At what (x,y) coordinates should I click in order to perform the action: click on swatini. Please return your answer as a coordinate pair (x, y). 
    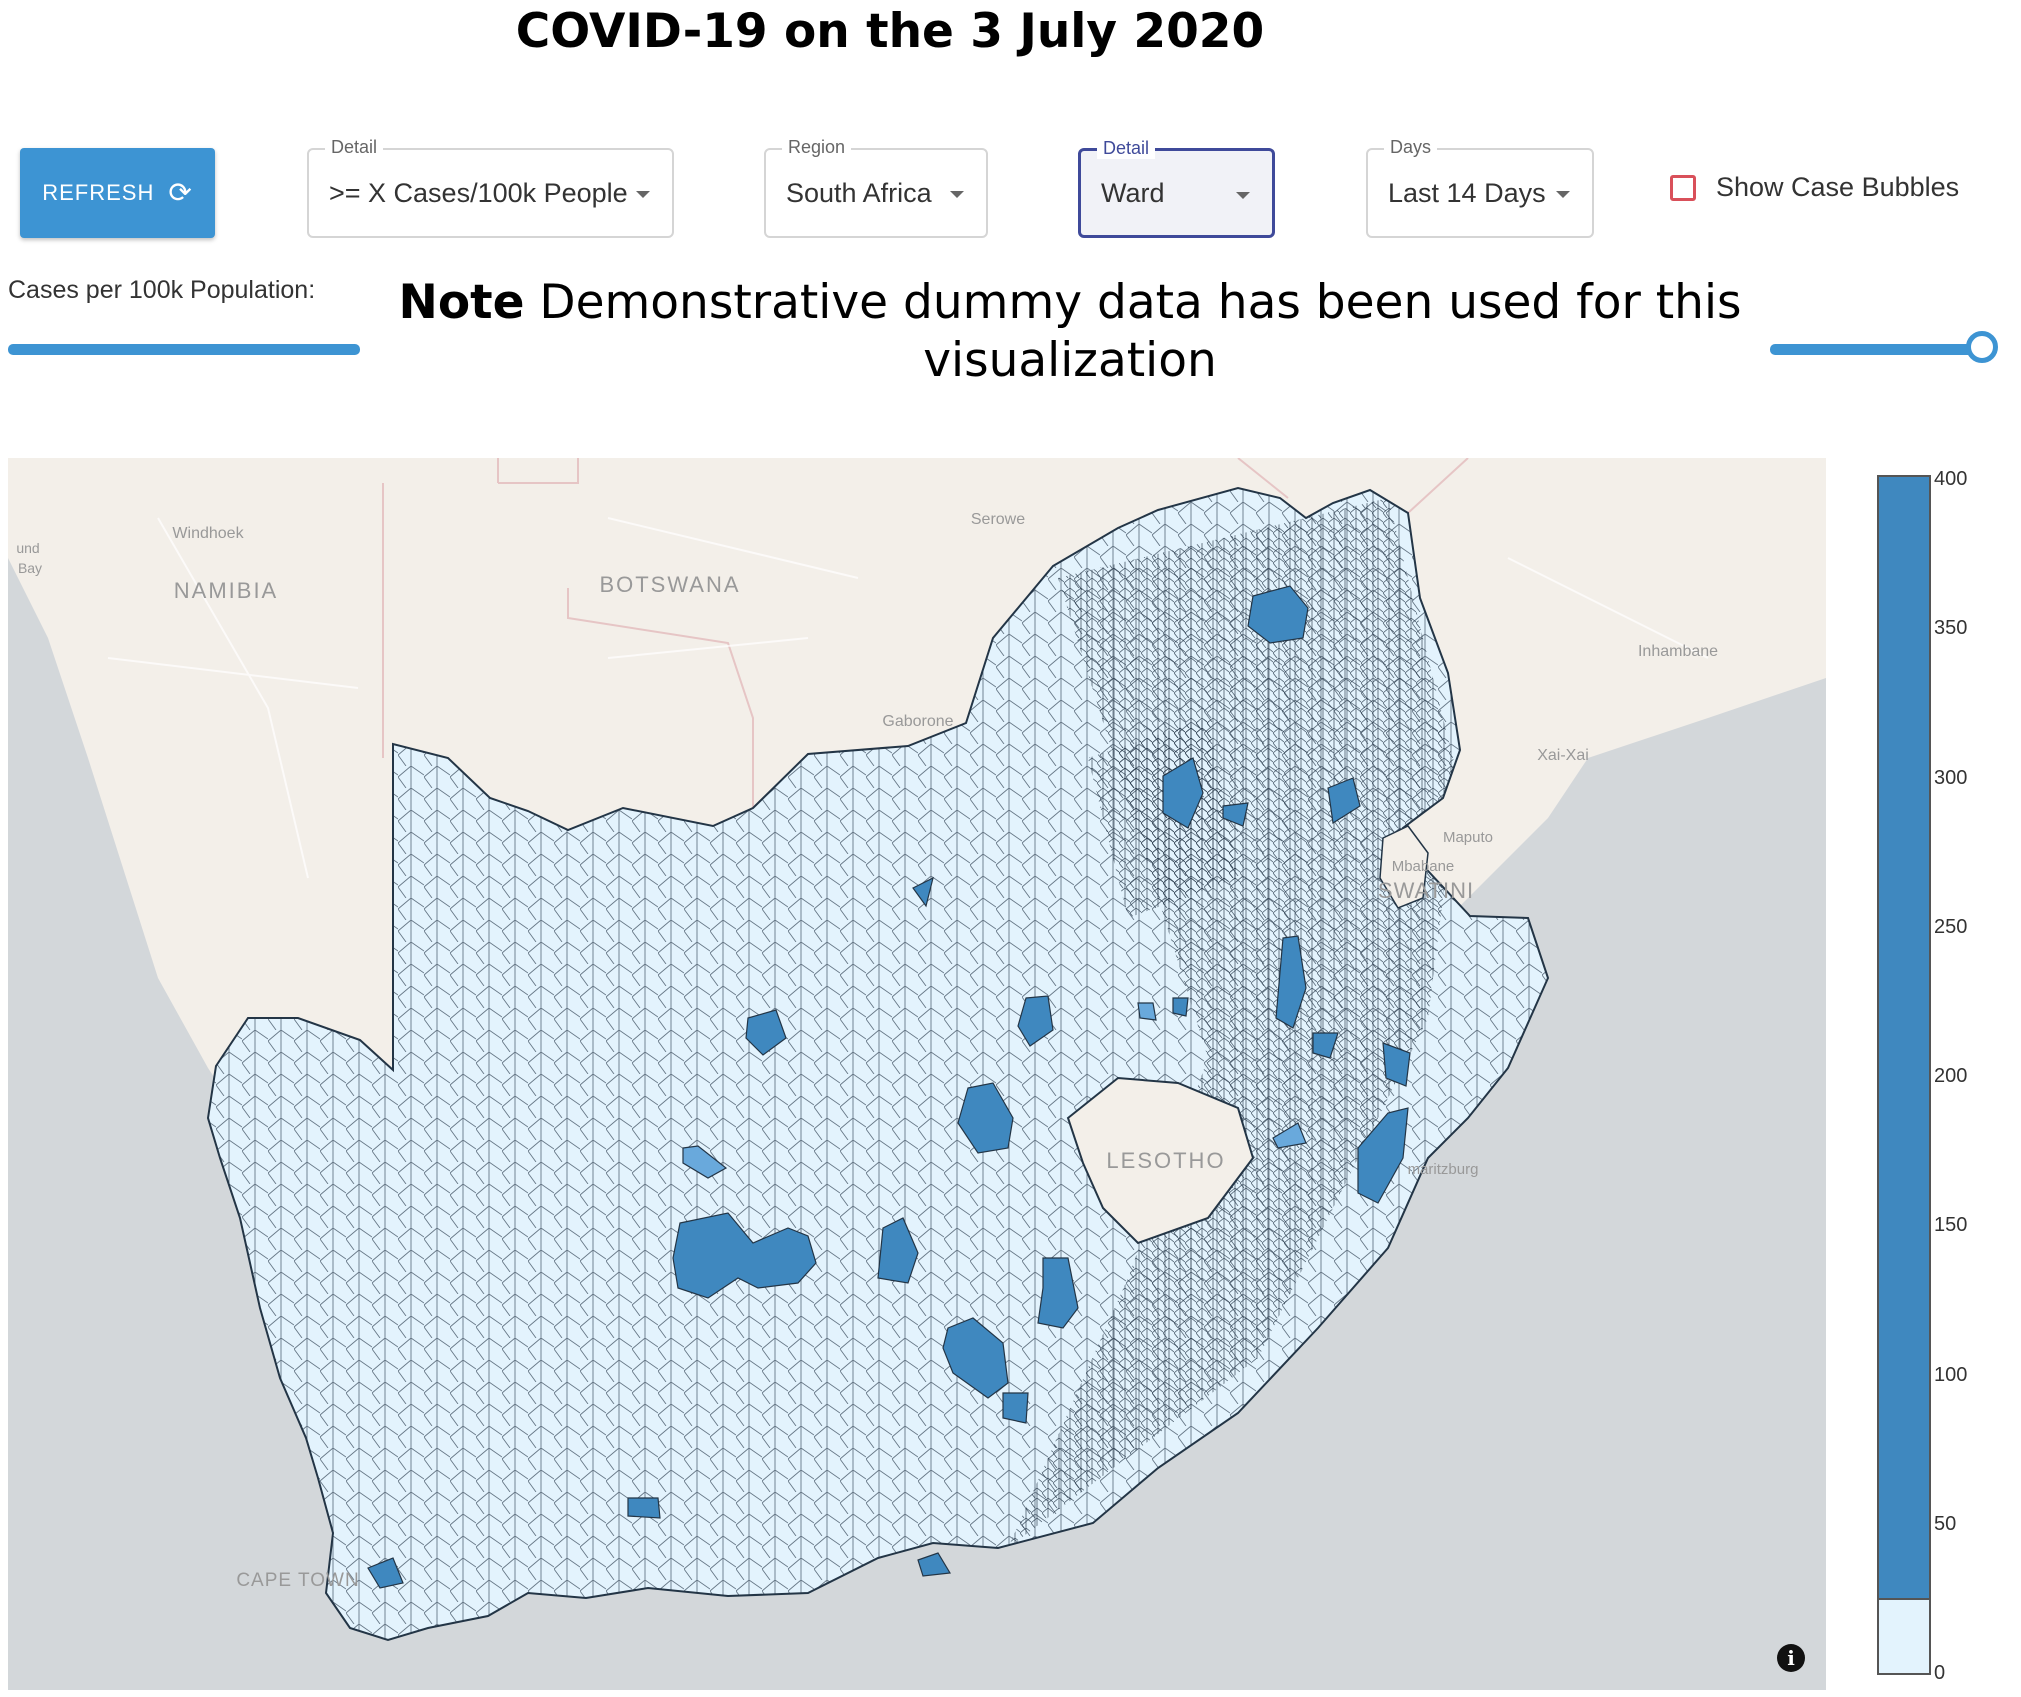
    Looking at the image, I should click on (1404, 867).